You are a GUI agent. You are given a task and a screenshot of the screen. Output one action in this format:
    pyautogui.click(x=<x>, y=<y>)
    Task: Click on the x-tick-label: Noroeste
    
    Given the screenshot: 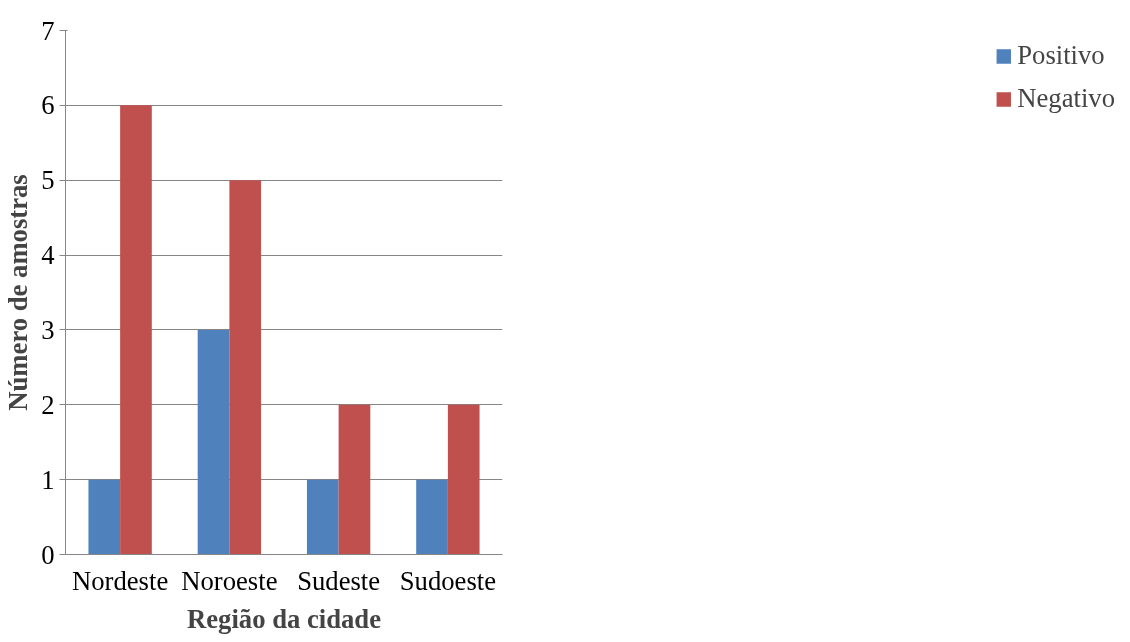 What is the action you would take?
    pyautogui.click(x=229, y=580)
    